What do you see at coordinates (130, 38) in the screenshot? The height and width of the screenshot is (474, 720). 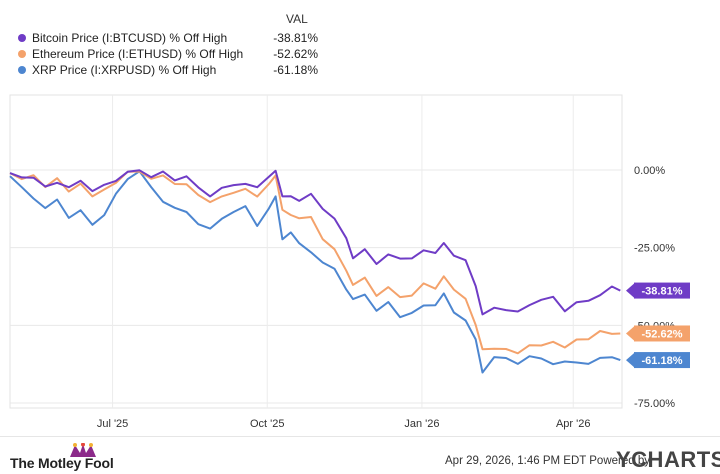 I see `legend-series-name: Bitcoin Price (I:BTCUSD) % Off High` at bounding box center [130, 38].